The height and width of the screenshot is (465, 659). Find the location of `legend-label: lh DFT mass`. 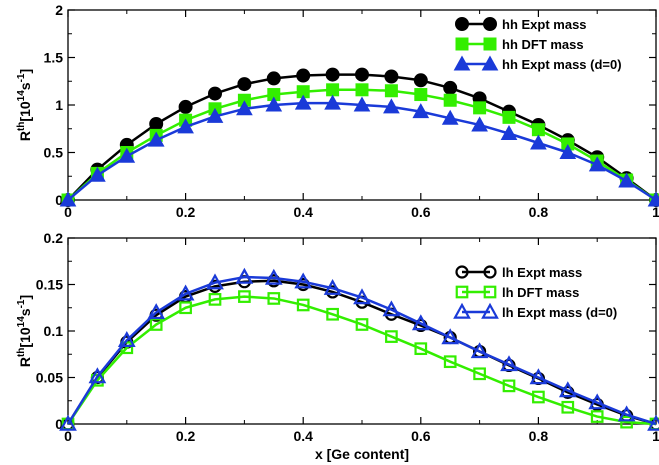

legend-label: lh DFT mass is located at coordinates (540, 292).